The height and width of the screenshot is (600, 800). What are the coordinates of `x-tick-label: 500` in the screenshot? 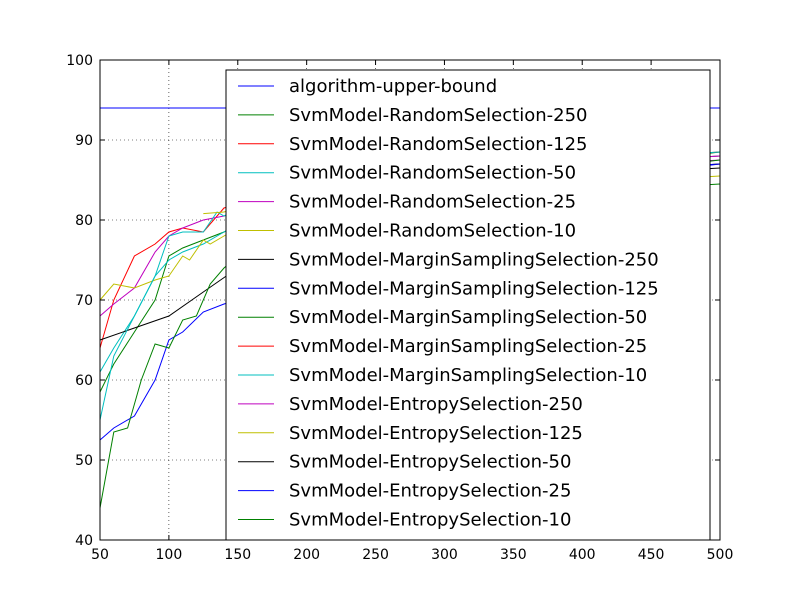 It's located at (720, 555).